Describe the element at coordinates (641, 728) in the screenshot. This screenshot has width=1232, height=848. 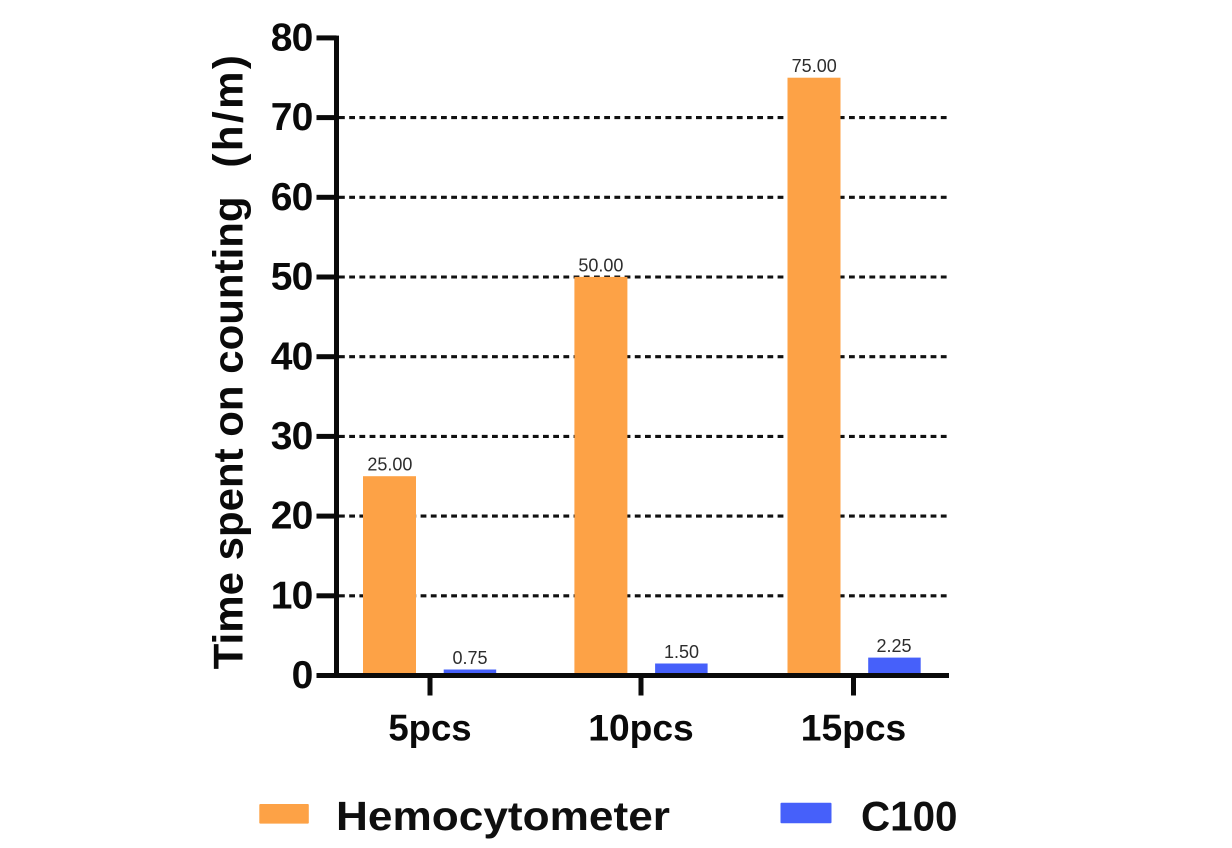
I see `svg-text: 10pcs` at that location.